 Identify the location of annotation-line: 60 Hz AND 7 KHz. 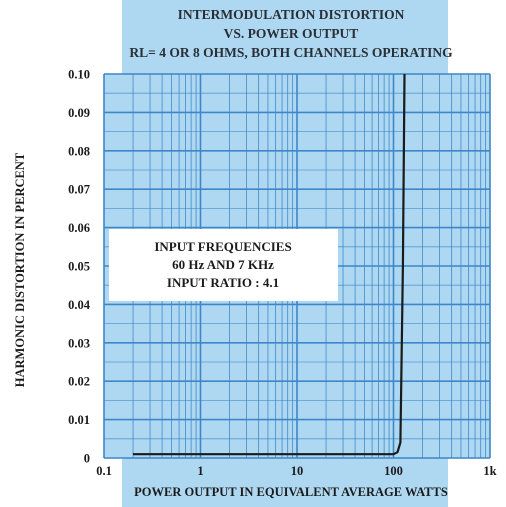
(223, 264).